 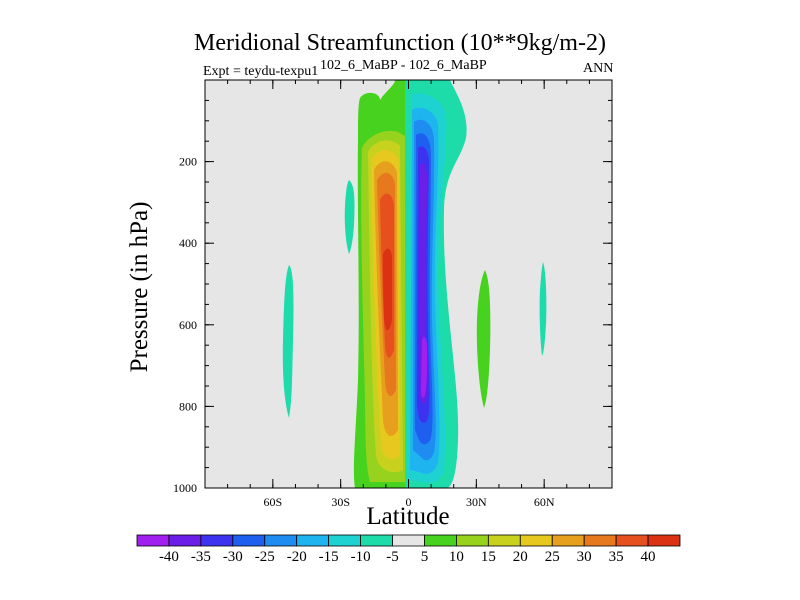 What do you see at coordinates (543, 309) in the screenshot?
I see `patch-60n` at bounding box center [543, 309].